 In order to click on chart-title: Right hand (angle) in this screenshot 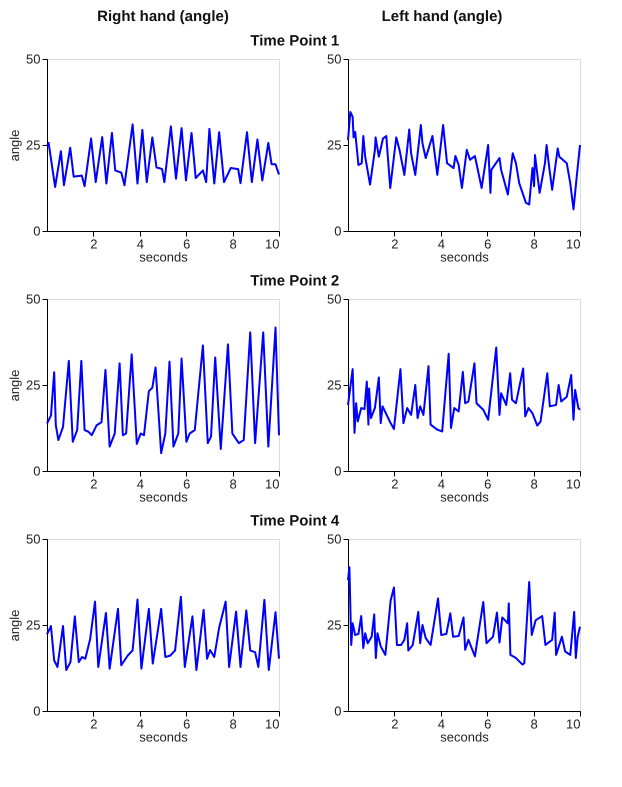, I will do `click(163, 16)`.